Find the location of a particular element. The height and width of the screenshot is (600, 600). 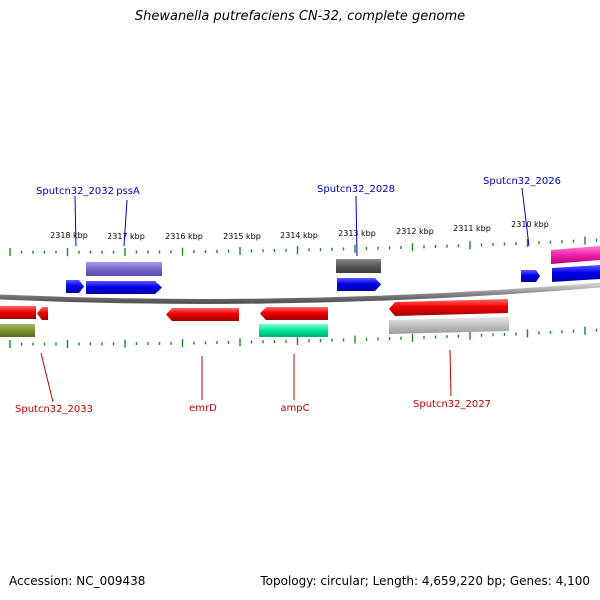

genome-backbone is located at coordinates (300, 293).